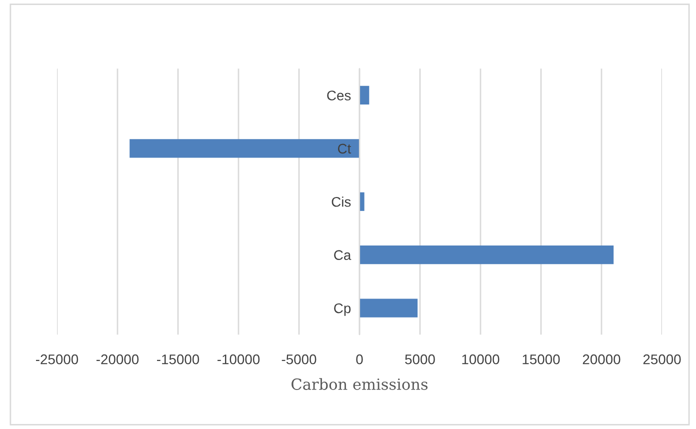 The width and height of the screenshot is (696, 429). I want to click on x-tick-label: -15000, so click(178, 359).